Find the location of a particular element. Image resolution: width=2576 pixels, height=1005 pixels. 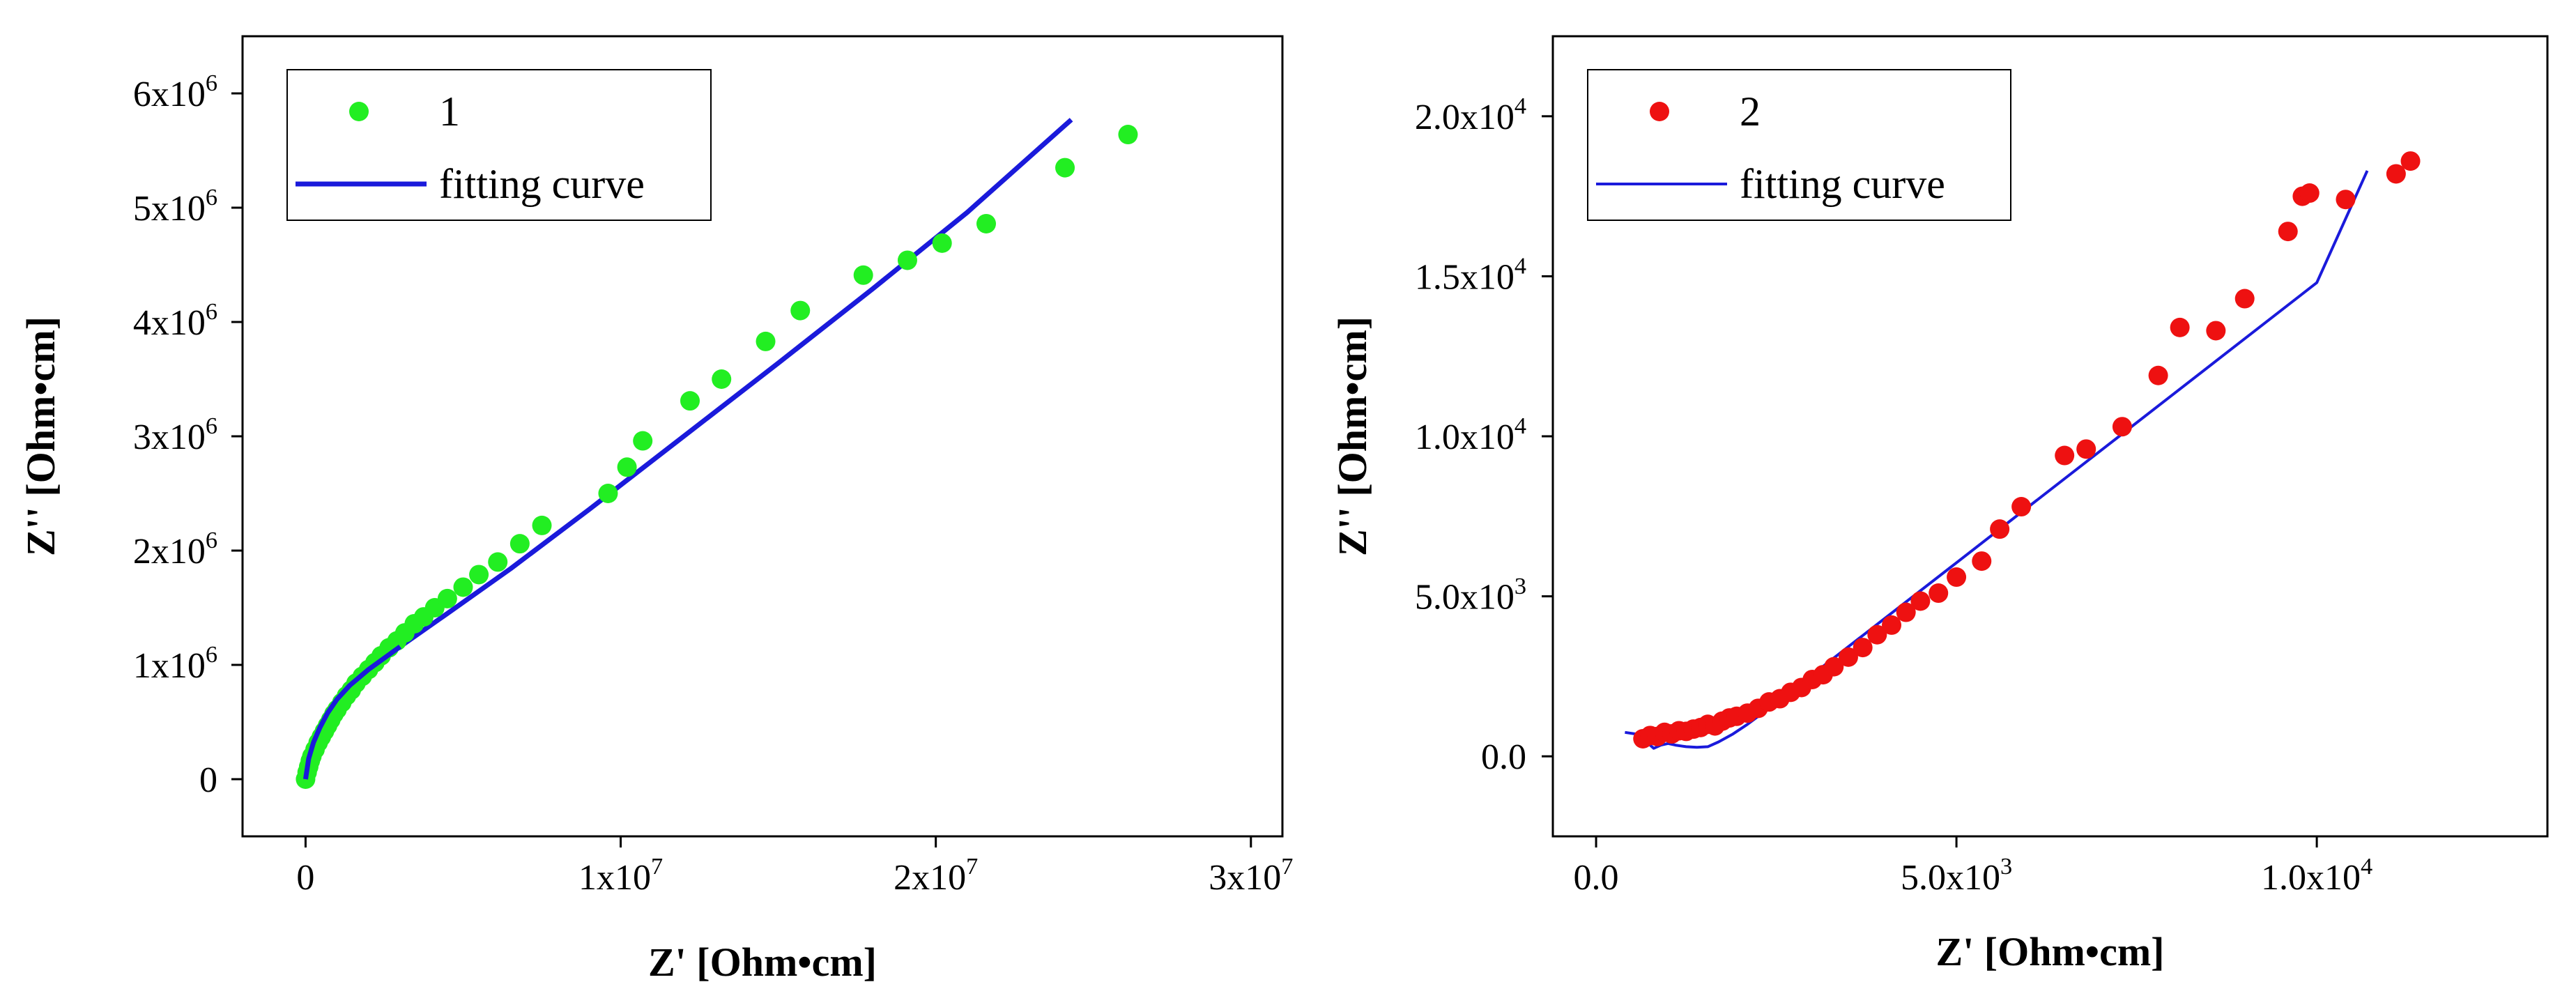

y-tick-label: 2x10⁶ is located at coordinates (175, 549).